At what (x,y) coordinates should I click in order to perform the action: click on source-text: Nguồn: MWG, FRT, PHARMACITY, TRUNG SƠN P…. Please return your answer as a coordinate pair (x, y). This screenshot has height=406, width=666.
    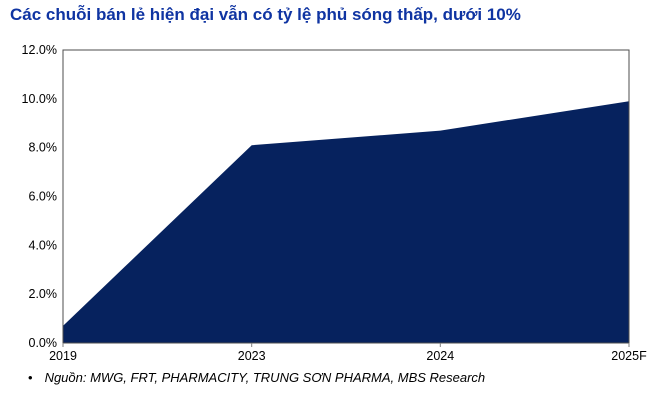
    Looking at the image, I should click on (265, 377).